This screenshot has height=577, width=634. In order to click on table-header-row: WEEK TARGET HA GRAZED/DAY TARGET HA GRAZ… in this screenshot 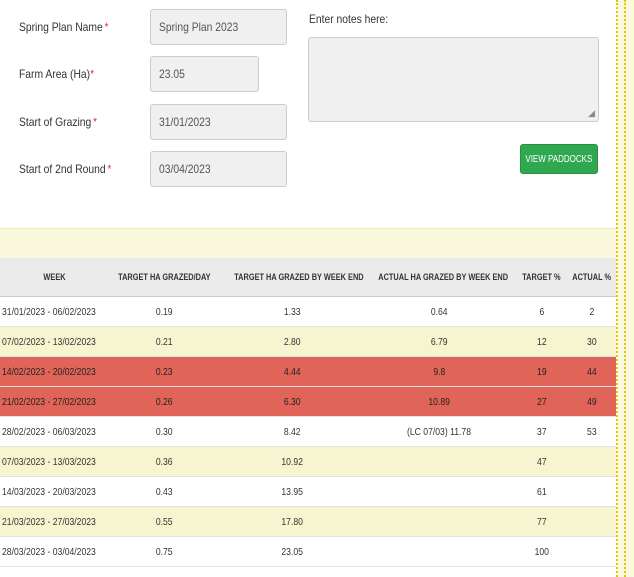, I will do `click(308, 277)`.